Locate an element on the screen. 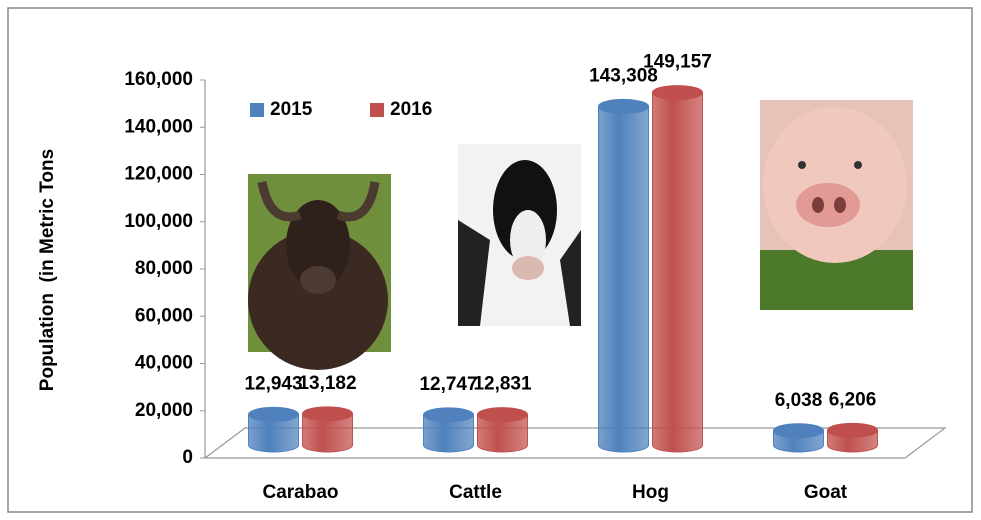 The width and height of the screenshot is (981, 520). y-tick-label: 160,000 is located at coordinates (158, 79).